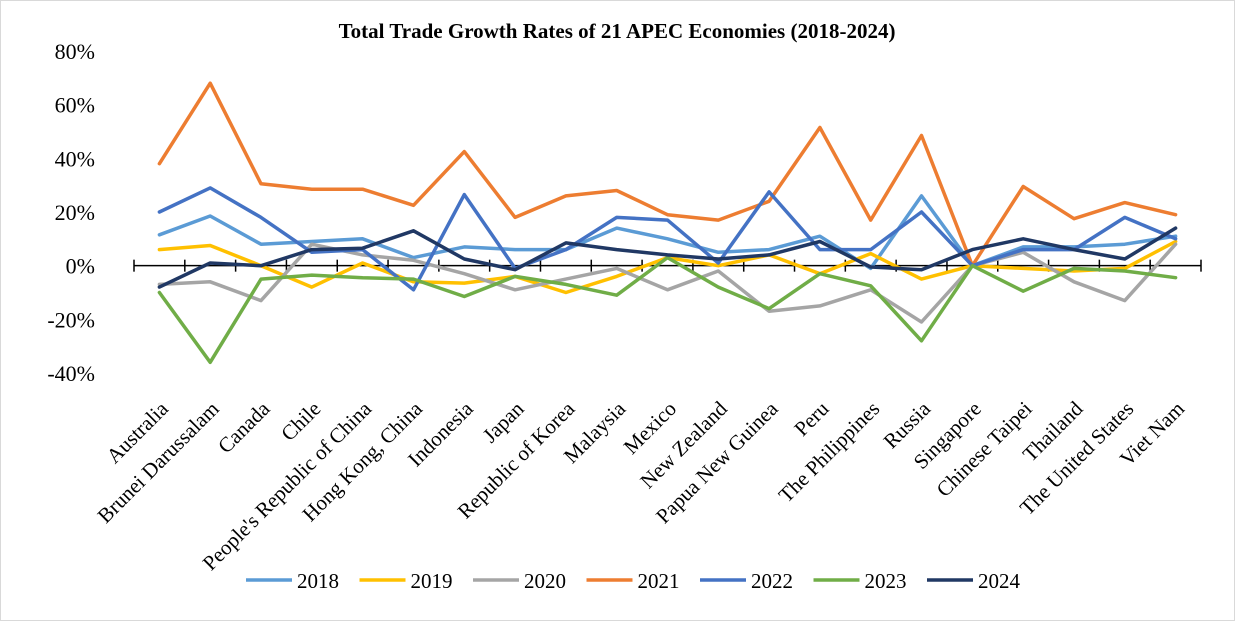  I want to click on x-tick-label: Peru, so click(811, 418).